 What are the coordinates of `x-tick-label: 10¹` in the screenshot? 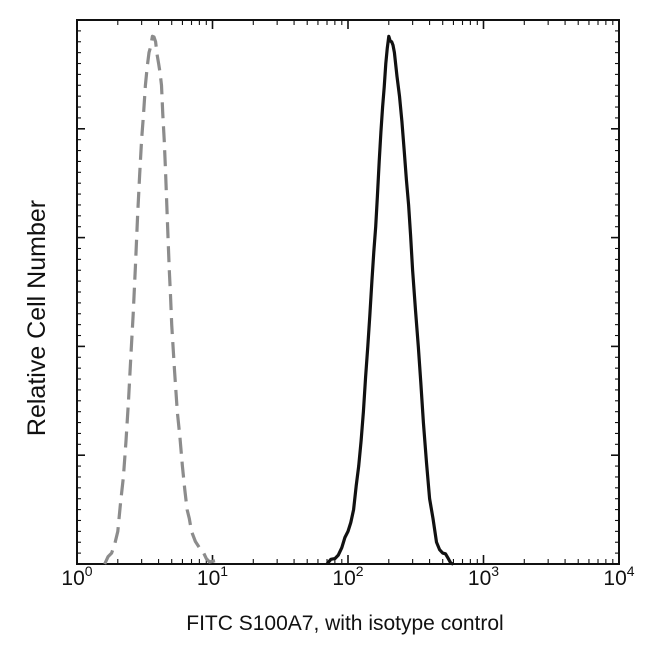 It's located at (212, 576).